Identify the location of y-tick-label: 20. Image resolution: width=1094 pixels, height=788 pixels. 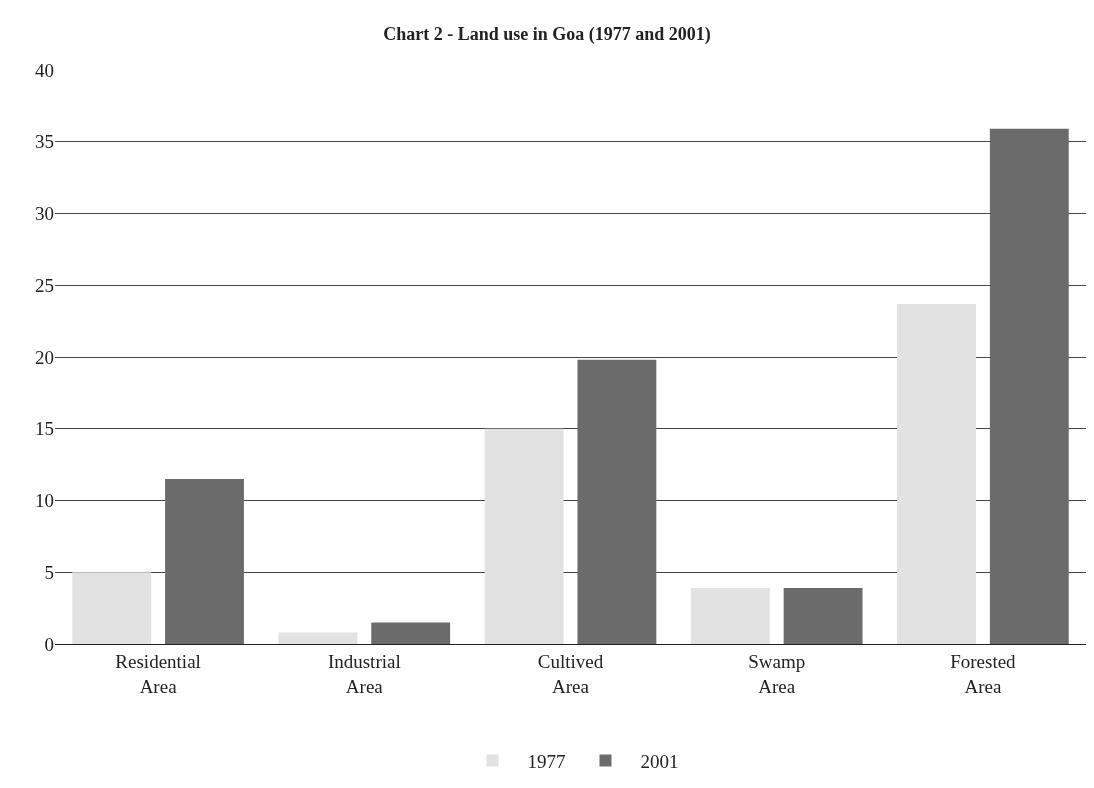
(44, 357).